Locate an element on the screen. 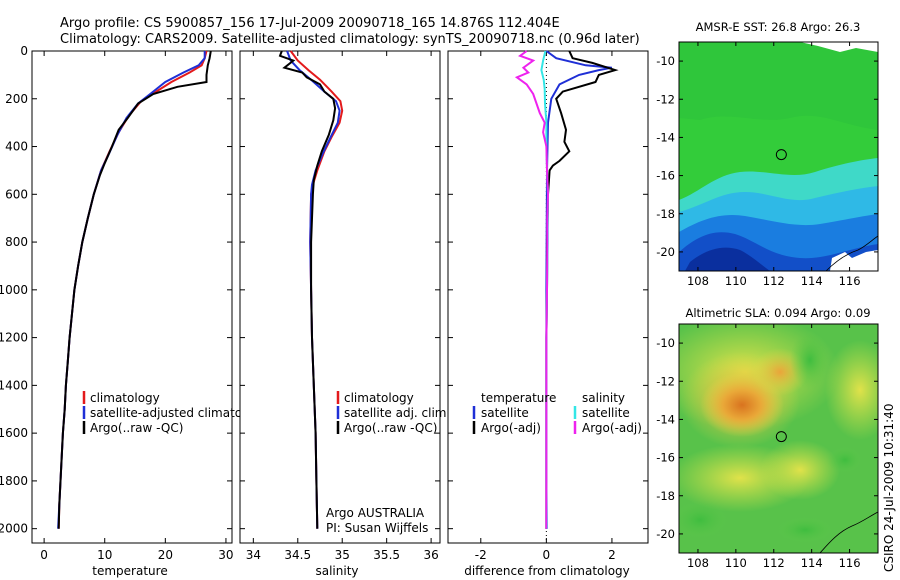 The height and width of the screenshot is (580, 900). sla-map-ticks: 108 110 112 114 116 -10 -12 -14 -16 -18 -20 is located at coordinates (767, 447).